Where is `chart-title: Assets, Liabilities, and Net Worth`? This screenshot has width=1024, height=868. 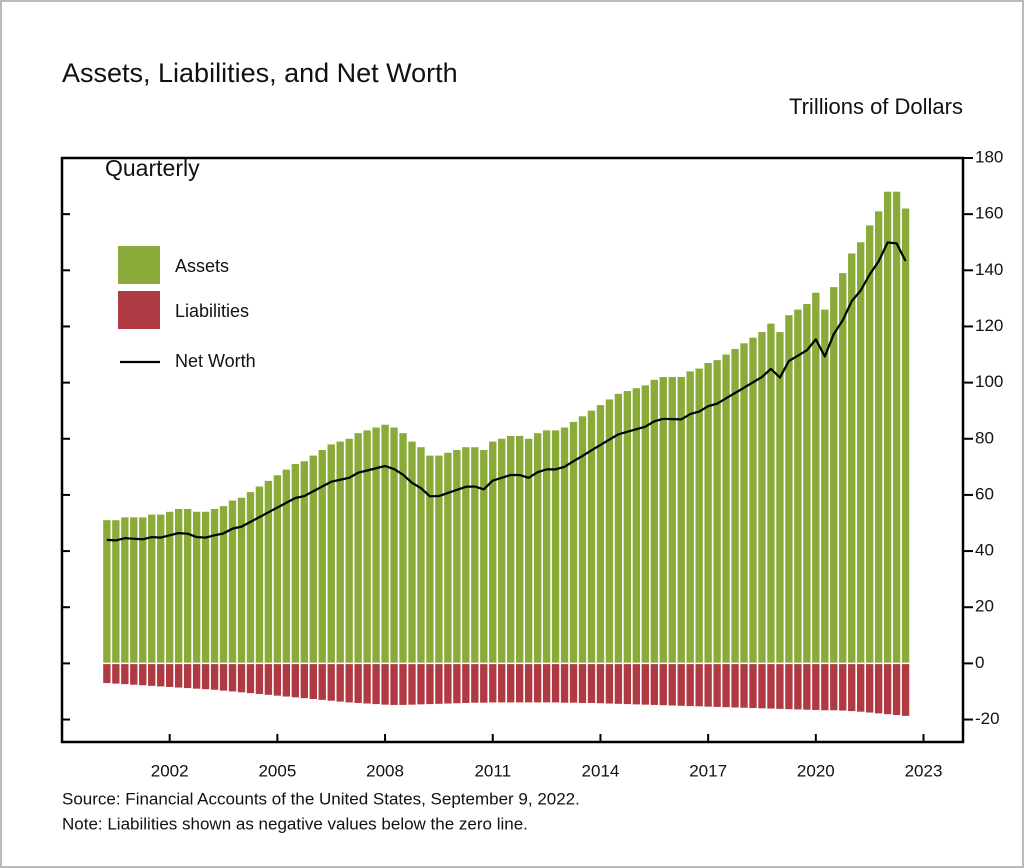 chart-title: Assets, Liabilities, and Net Worth is located at coordinates (260, 73).